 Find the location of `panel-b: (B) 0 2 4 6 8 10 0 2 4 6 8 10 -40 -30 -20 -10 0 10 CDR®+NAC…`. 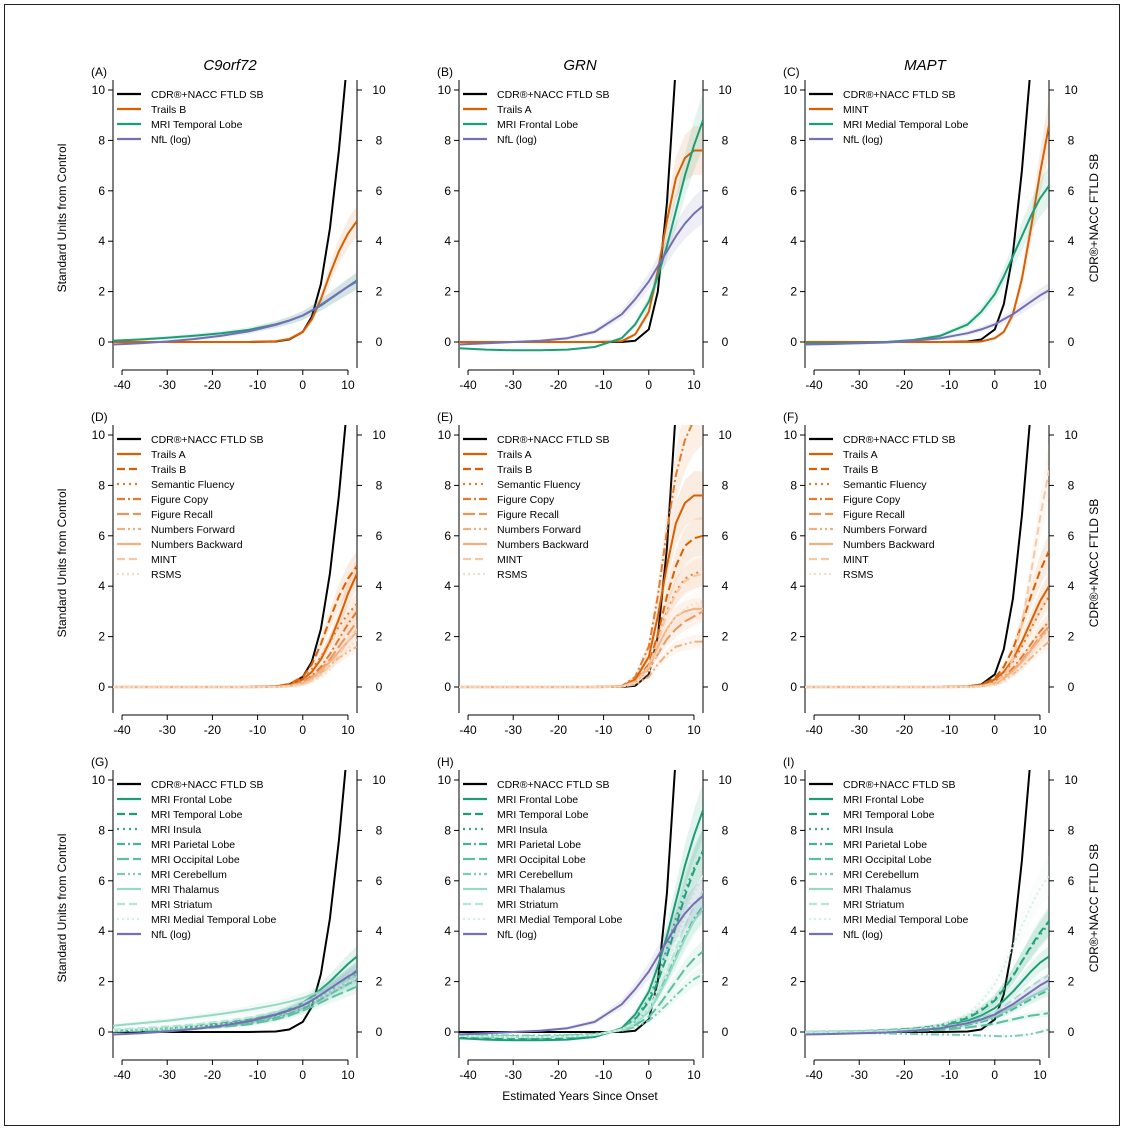

panel-b: (B) 0 2 4 6 8 10 0 2 4 6 8 10 -40 -30 -20 -10 0 10 CDR®+NAC… is located at coordinates (584, 228).